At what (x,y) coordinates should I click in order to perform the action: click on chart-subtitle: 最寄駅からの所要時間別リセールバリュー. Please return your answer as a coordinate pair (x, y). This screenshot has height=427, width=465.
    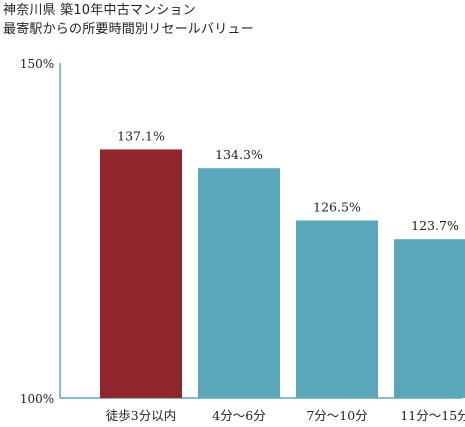
    Looking at the image, I should click on (128, 29).